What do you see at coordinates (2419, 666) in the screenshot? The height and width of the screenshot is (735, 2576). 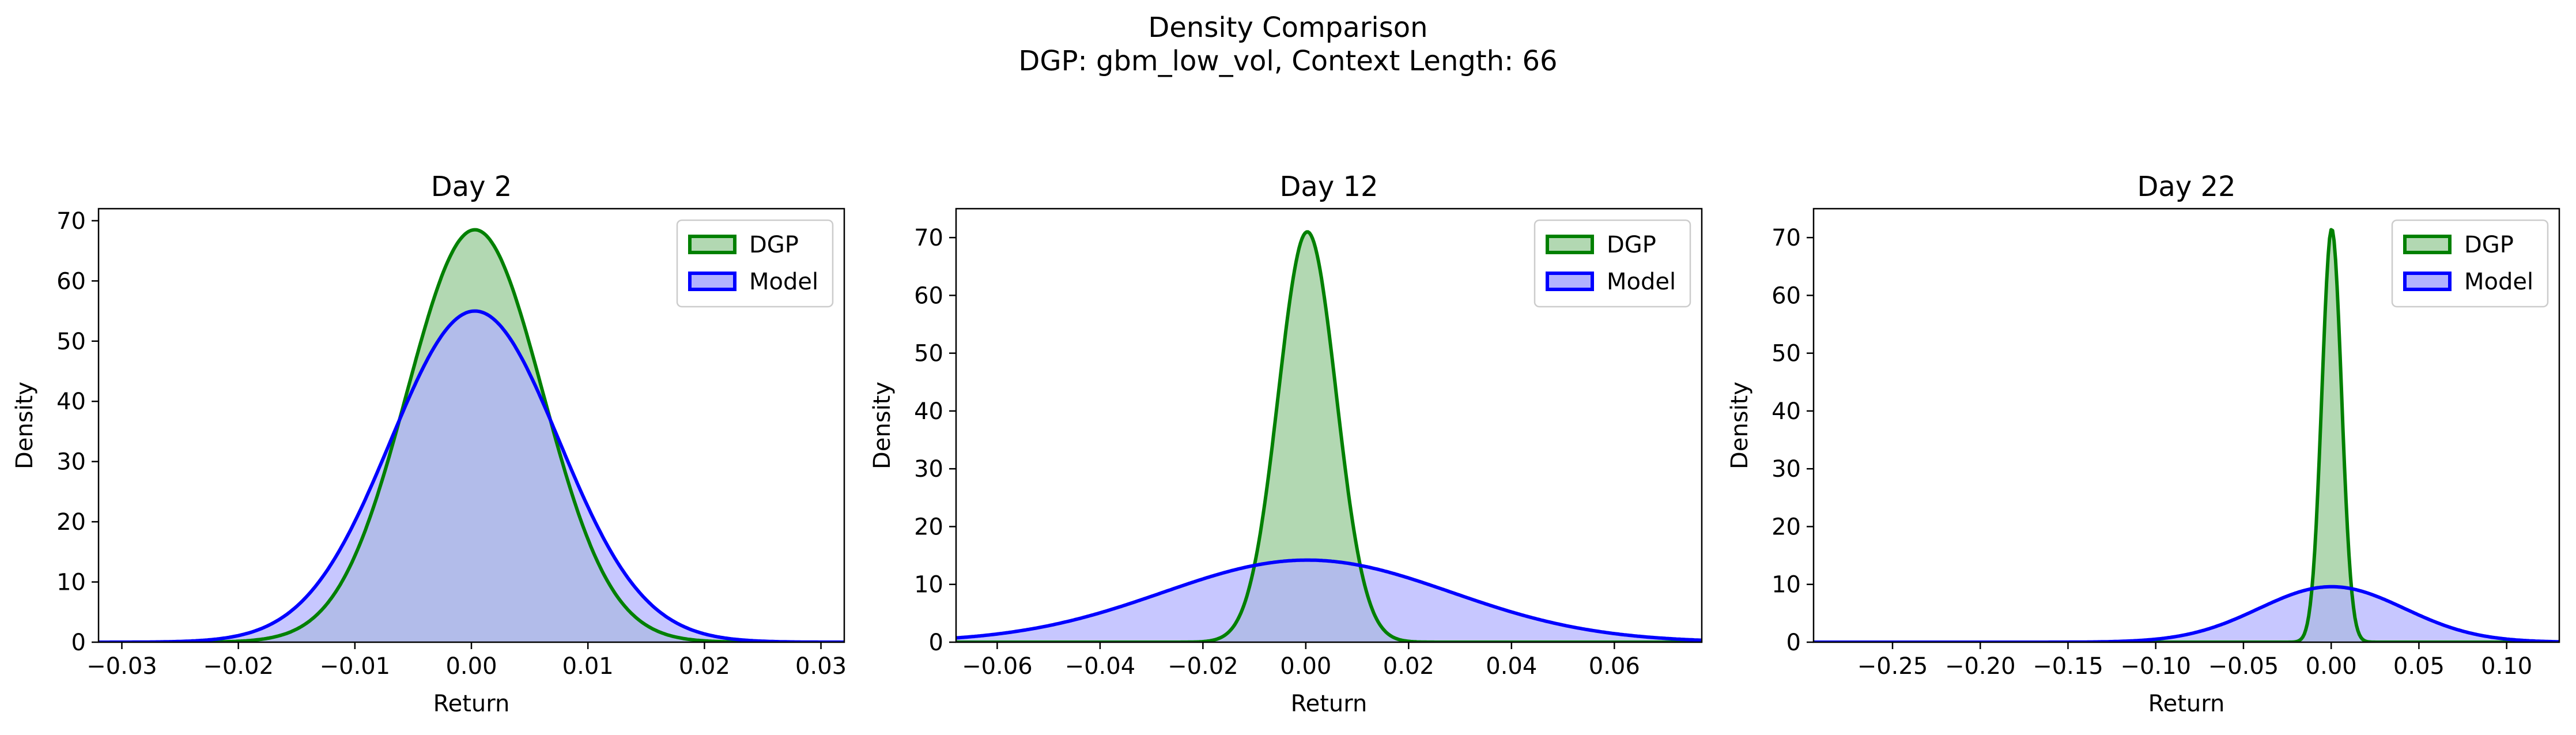 I see `x-tick-label: 0.05` at bounding box center [2419, 666].